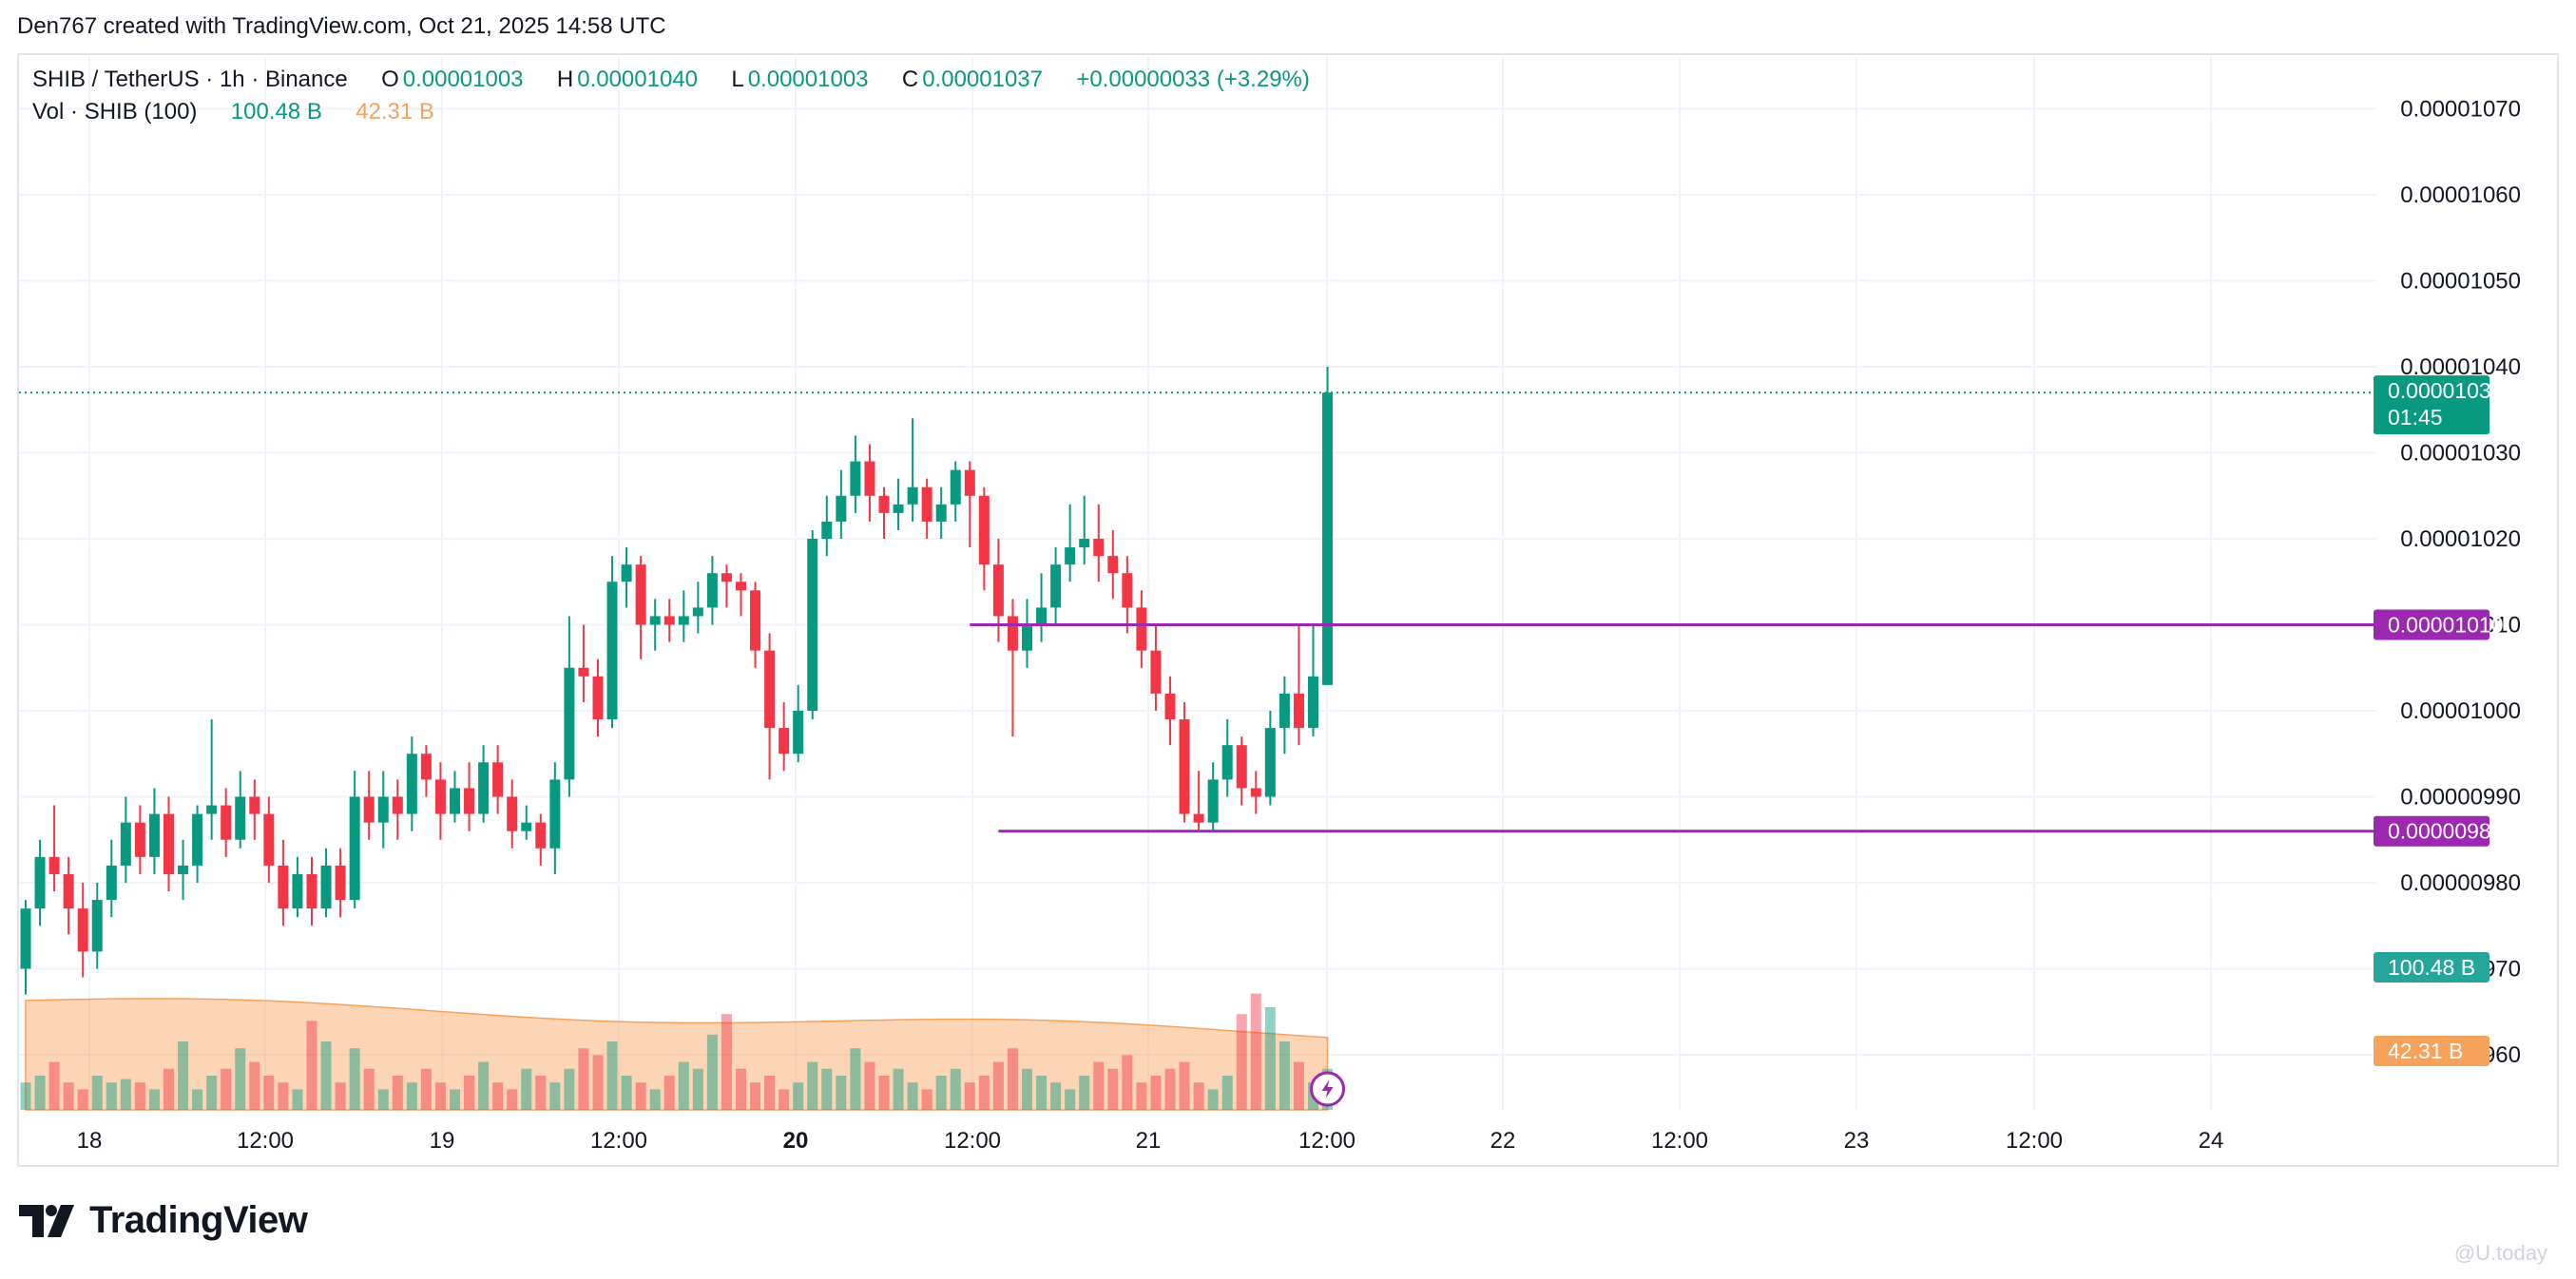 This screenshot has width=2576, height=1279. What do you see at coordinates (90, 1141) in the screenshot?
I see `x-tick-label: 18` at bounding box center [90, 1141].